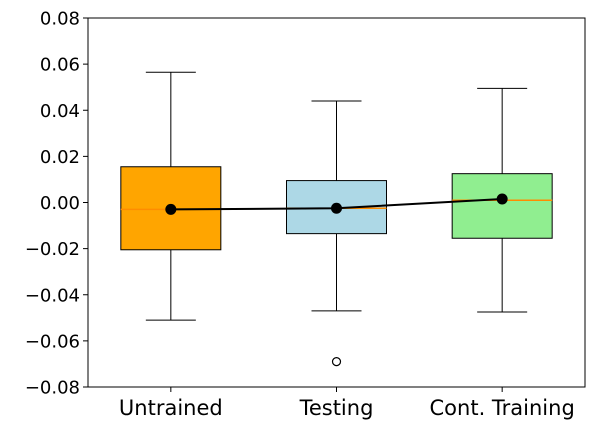 The height and width of the screenshot is (431, 597). What do you see at coordinates (60, 157) in the screenshot?
I see `y-tick-label: 0.02` at bounding box center [60, 157].